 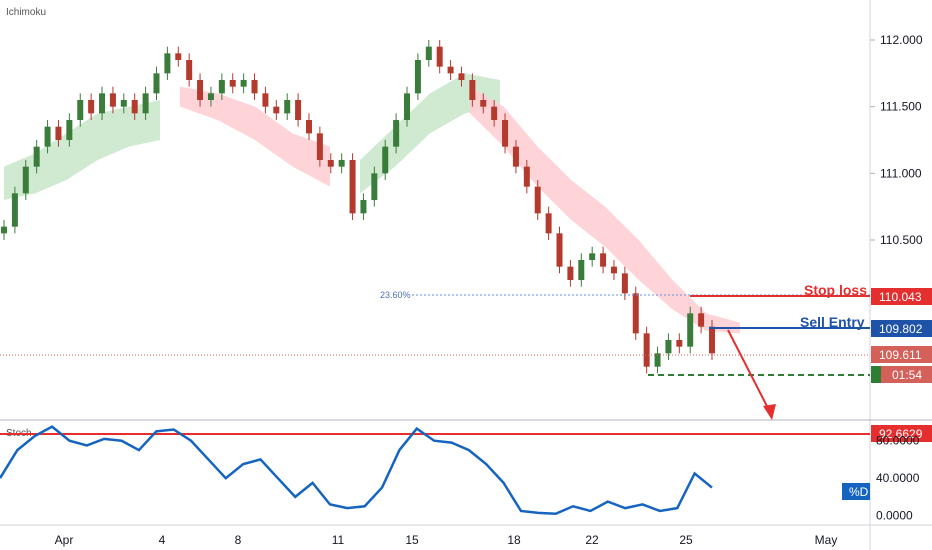 I want to click on stoch-tick-label: 80.0000, so click(x=898, y=441).